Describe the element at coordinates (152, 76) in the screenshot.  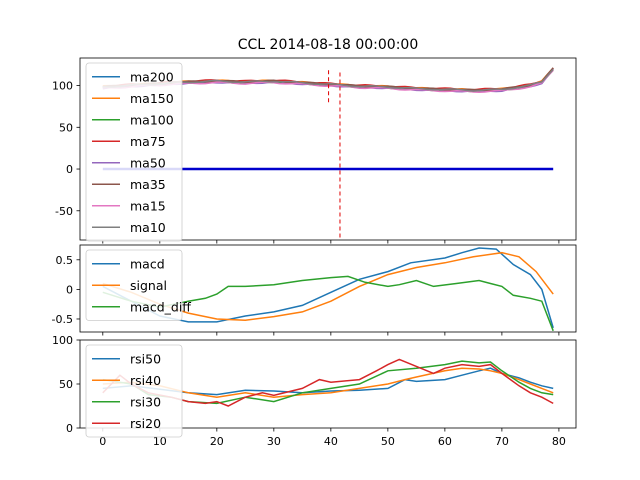
I see `legend-label-ma200: ma200` at that location.